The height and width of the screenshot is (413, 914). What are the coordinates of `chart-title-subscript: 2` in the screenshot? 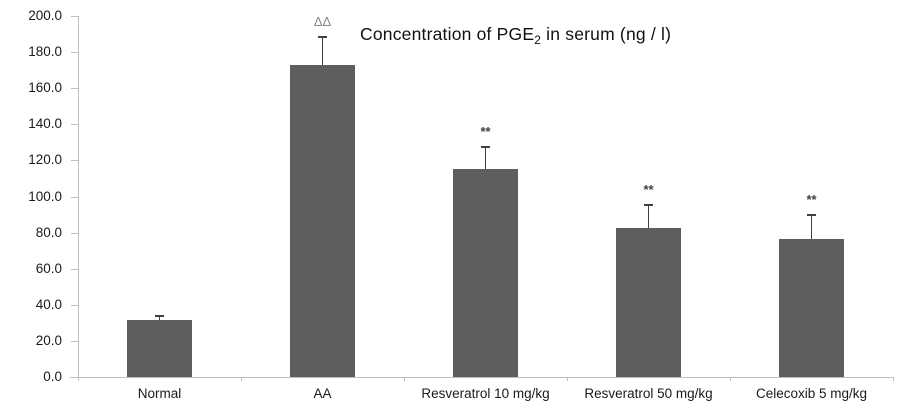 It's located at (538, 40).